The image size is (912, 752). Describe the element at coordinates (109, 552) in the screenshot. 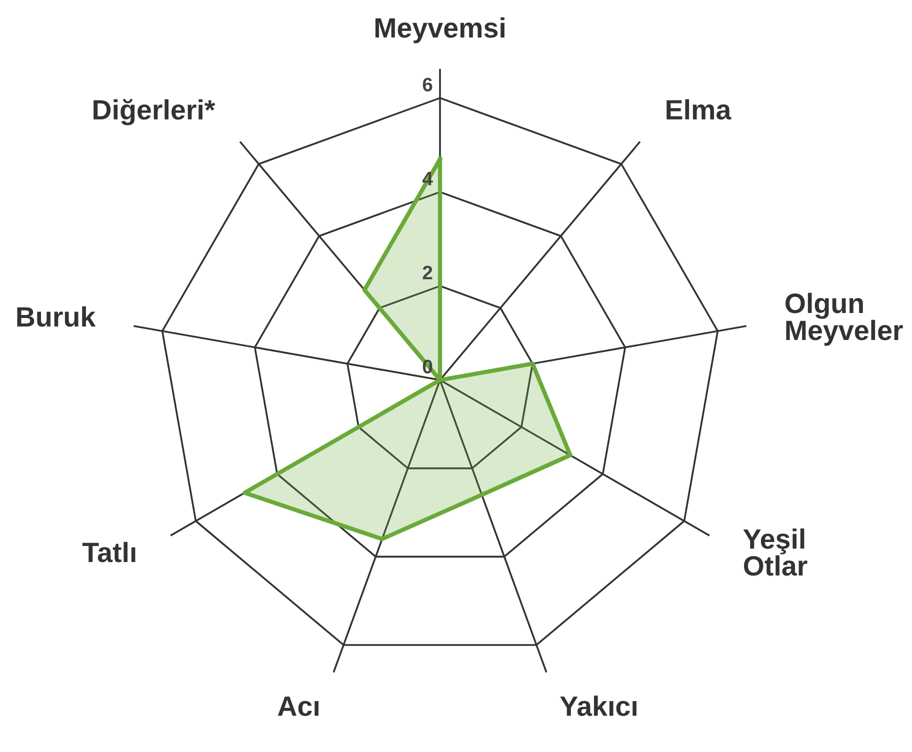

I see `spoke-label: Tatlı` at that location.